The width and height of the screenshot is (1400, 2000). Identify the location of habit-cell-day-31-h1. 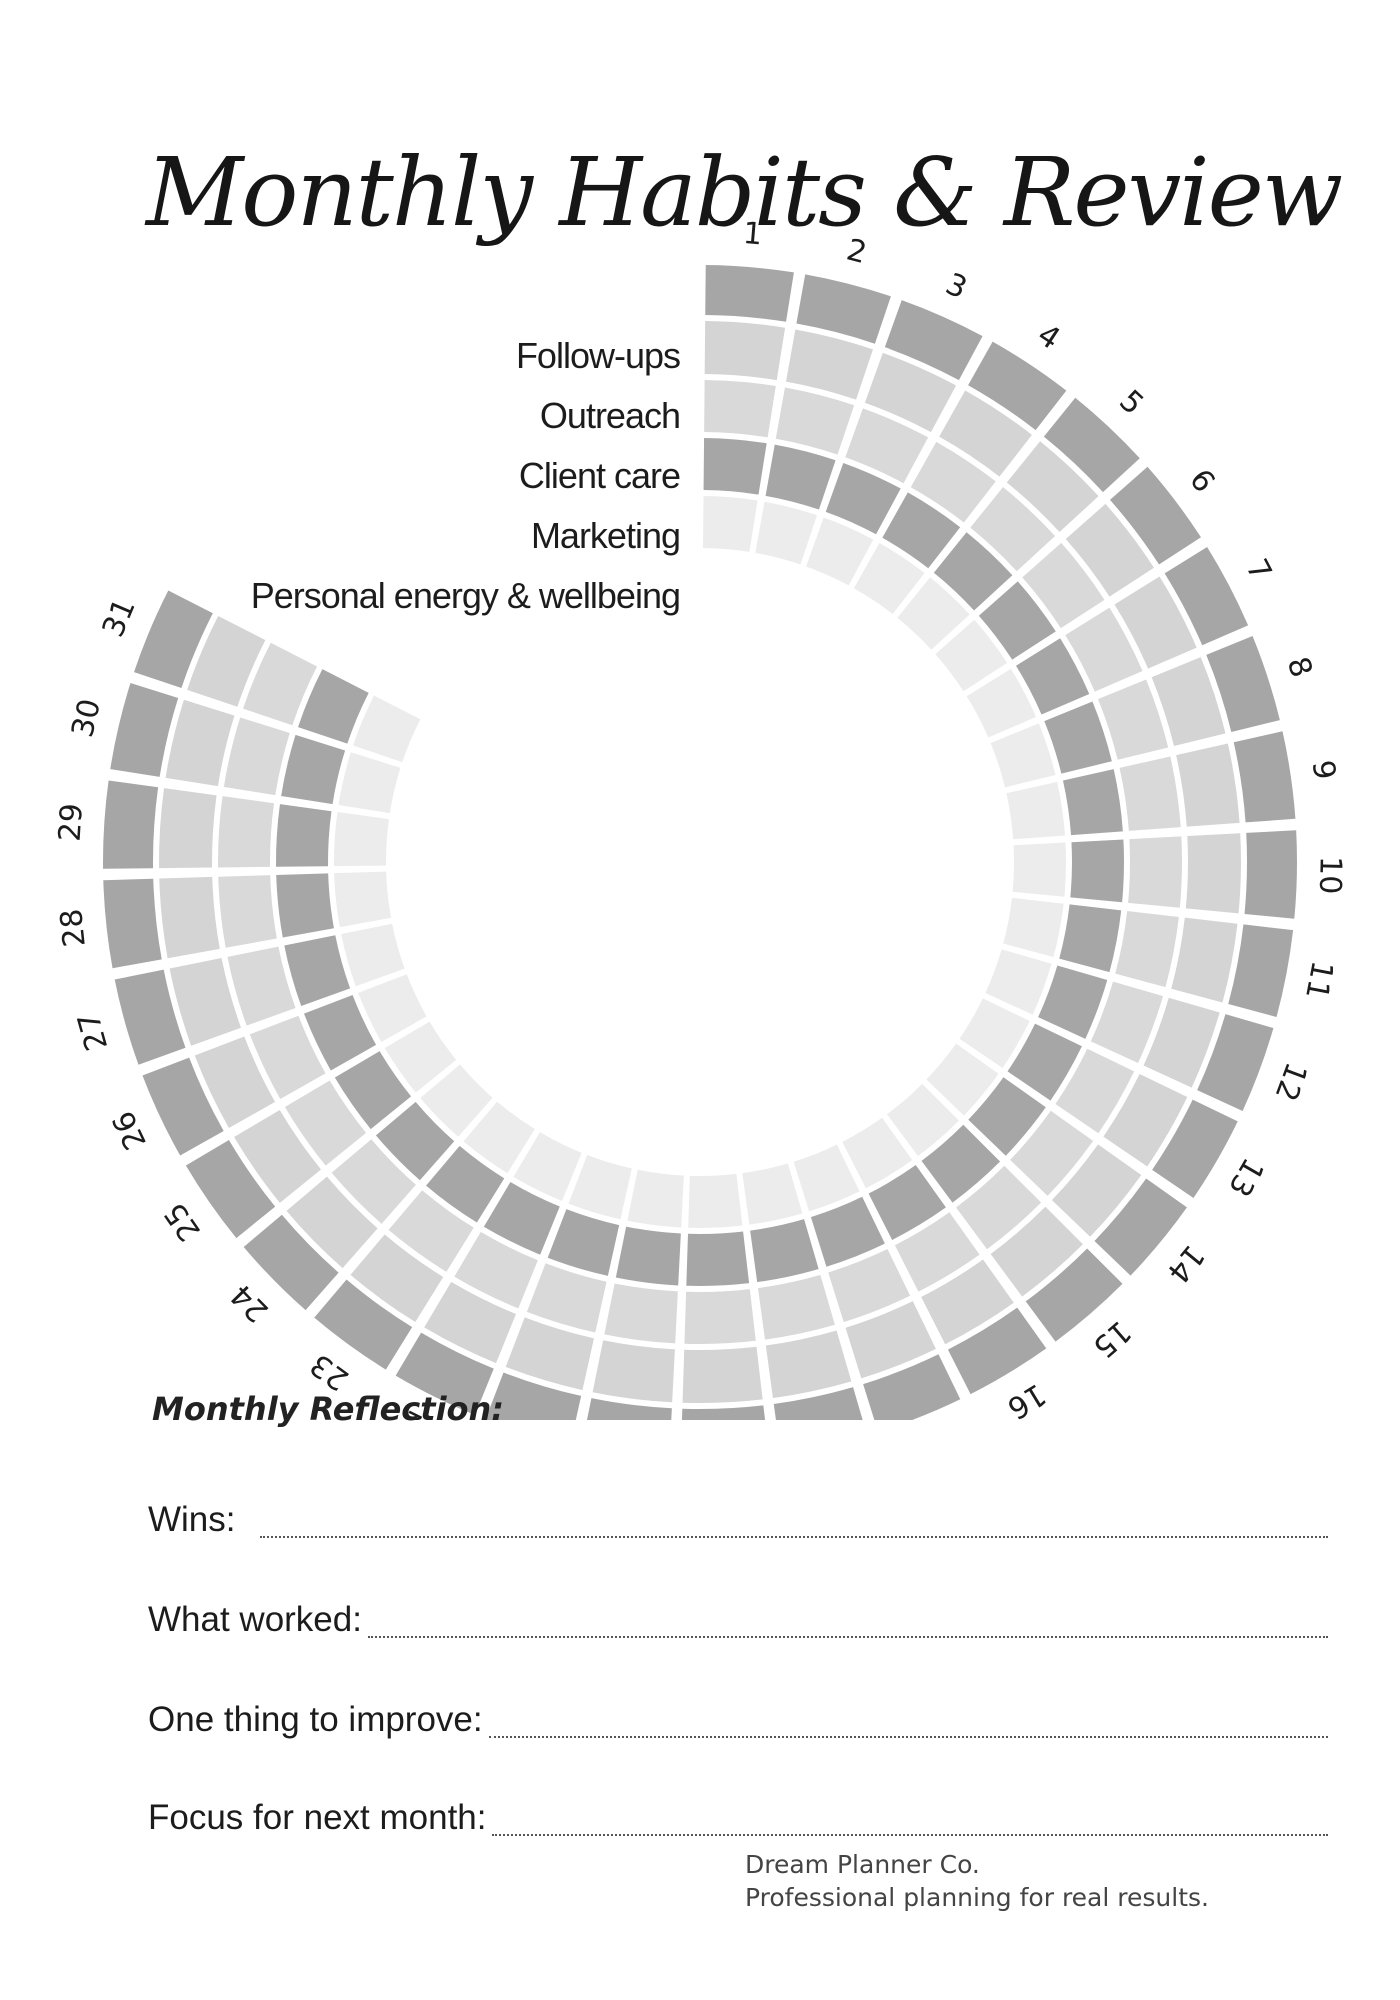
(173, 639).